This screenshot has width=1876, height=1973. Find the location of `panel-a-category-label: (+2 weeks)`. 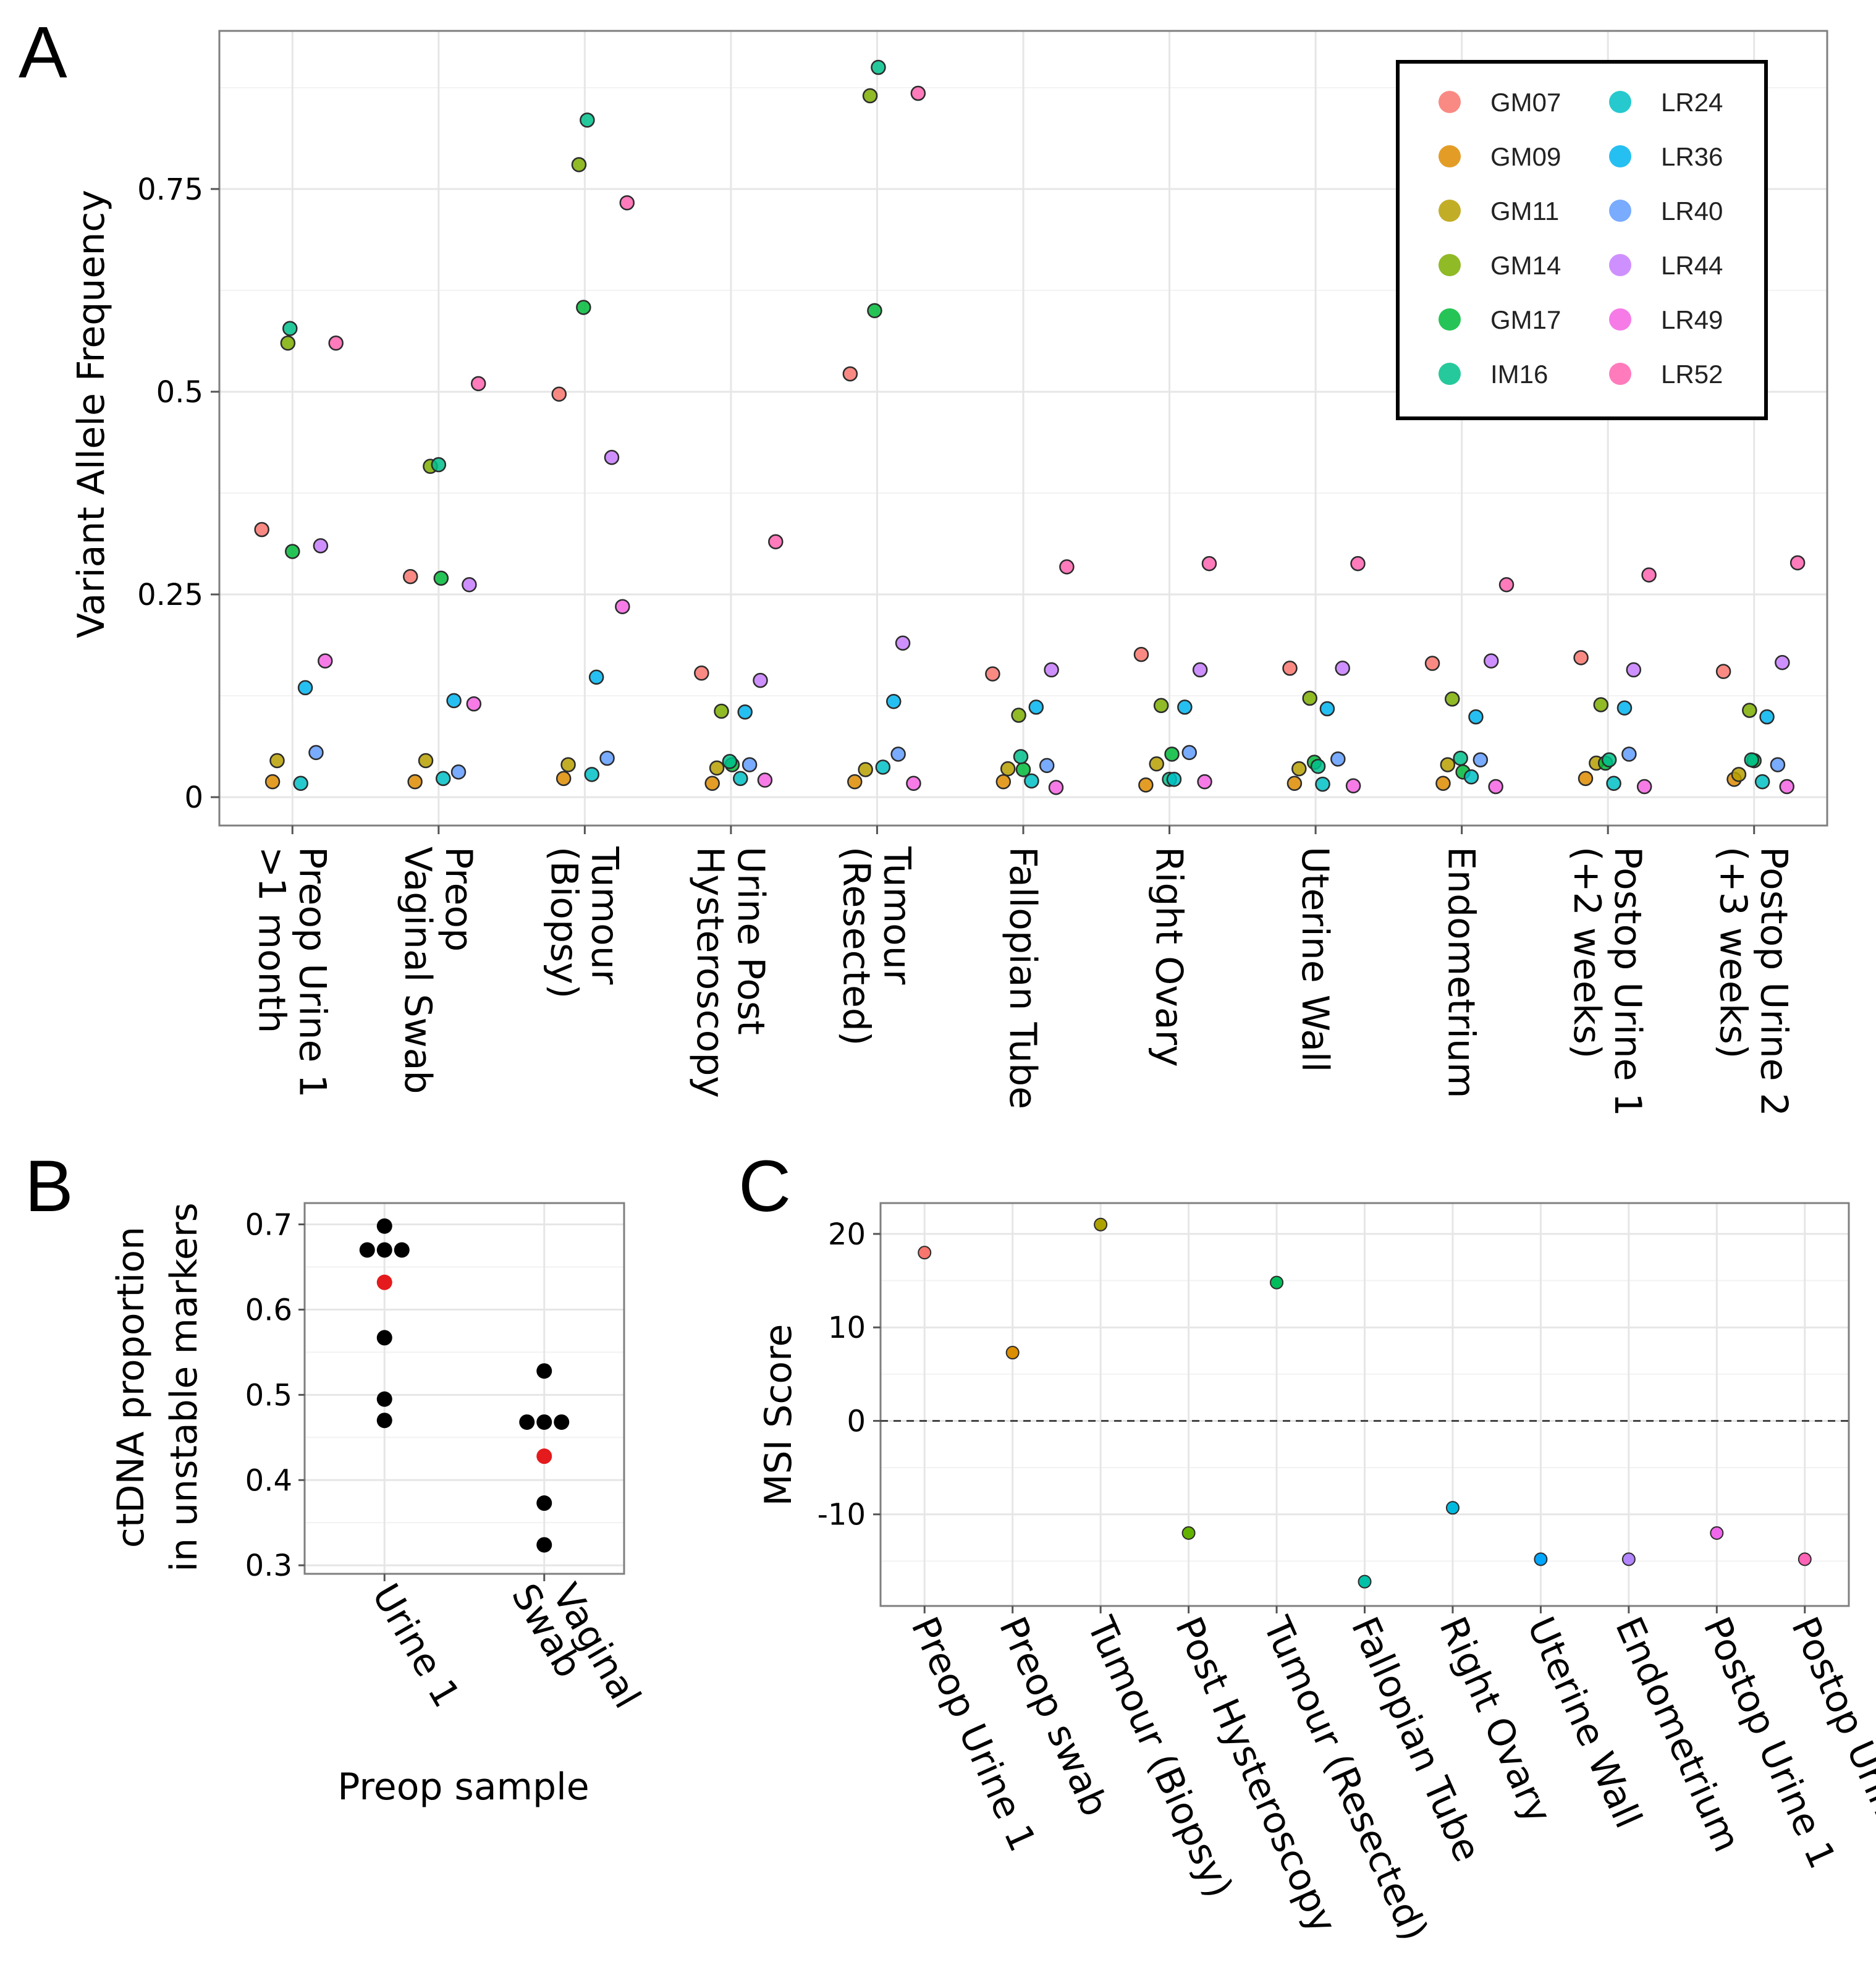

panel-a-category-label: (+2 weeks) is located at coordinates (1586, 952).